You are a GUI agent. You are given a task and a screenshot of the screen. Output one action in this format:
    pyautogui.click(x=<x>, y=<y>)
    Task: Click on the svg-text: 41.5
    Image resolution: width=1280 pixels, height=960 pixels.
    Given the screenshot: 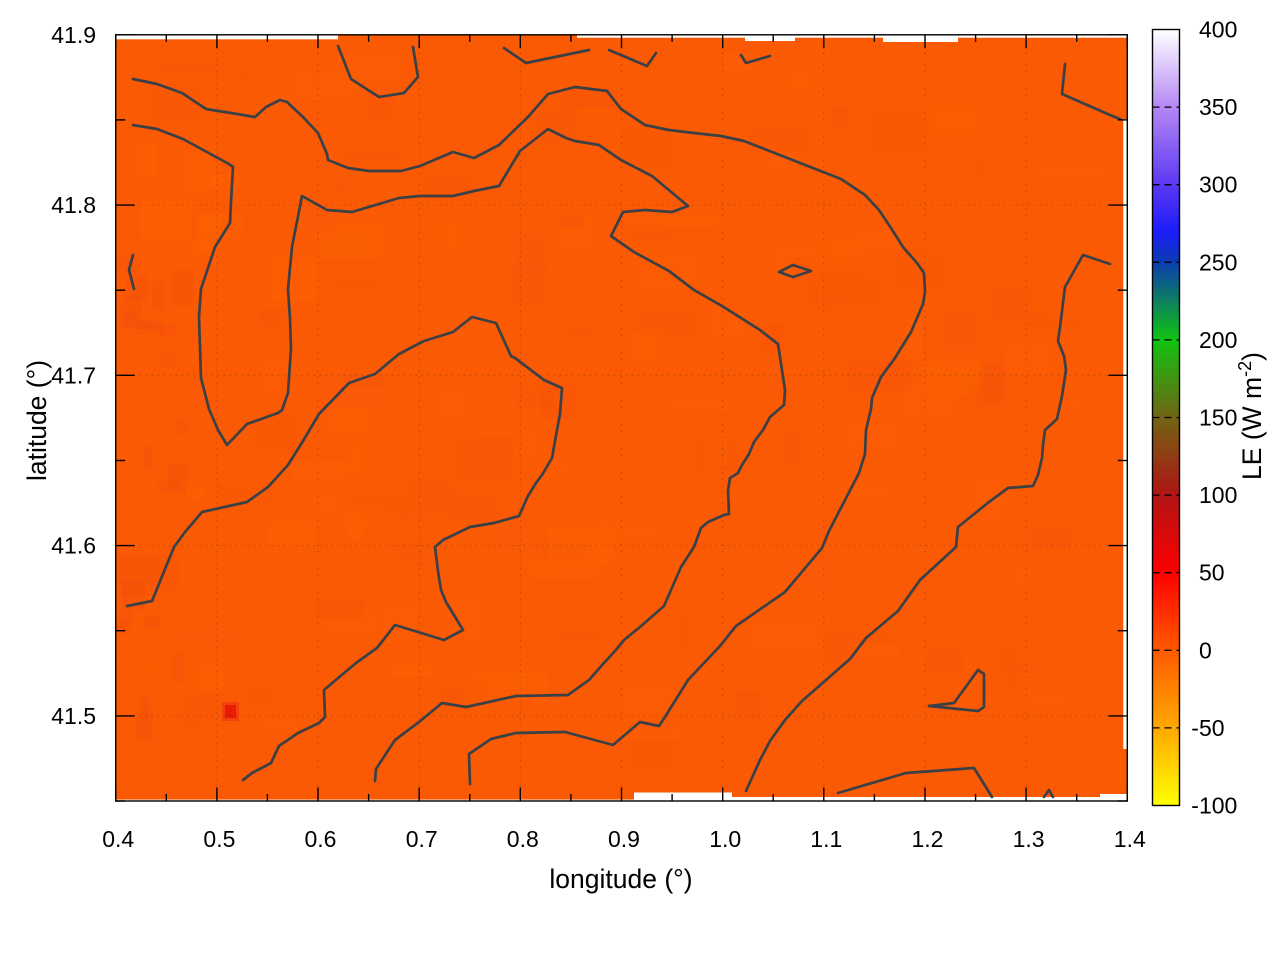 What is the action you would take?
    pyautogui.click(x=73, y=716)
    